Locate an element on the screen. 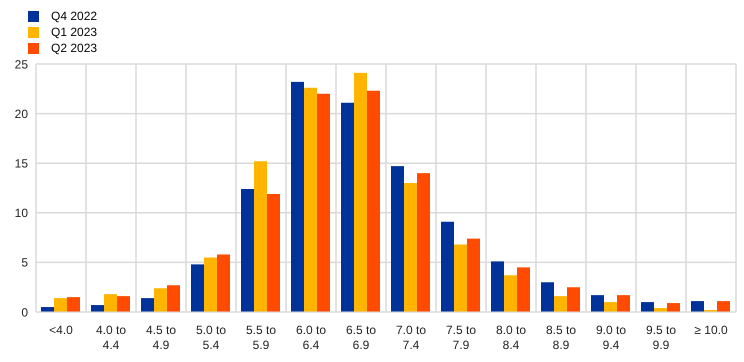  y-tick-label: 25 is located at coordinates (21, 64).